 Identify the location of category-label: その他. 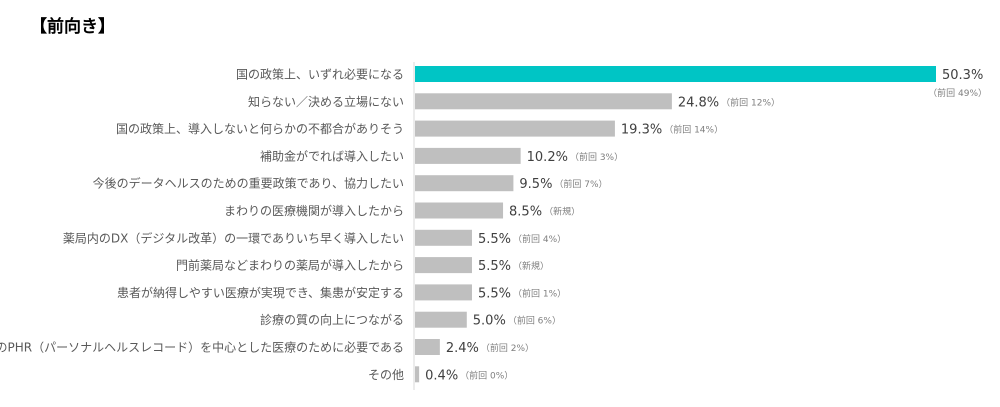
(386, 375).